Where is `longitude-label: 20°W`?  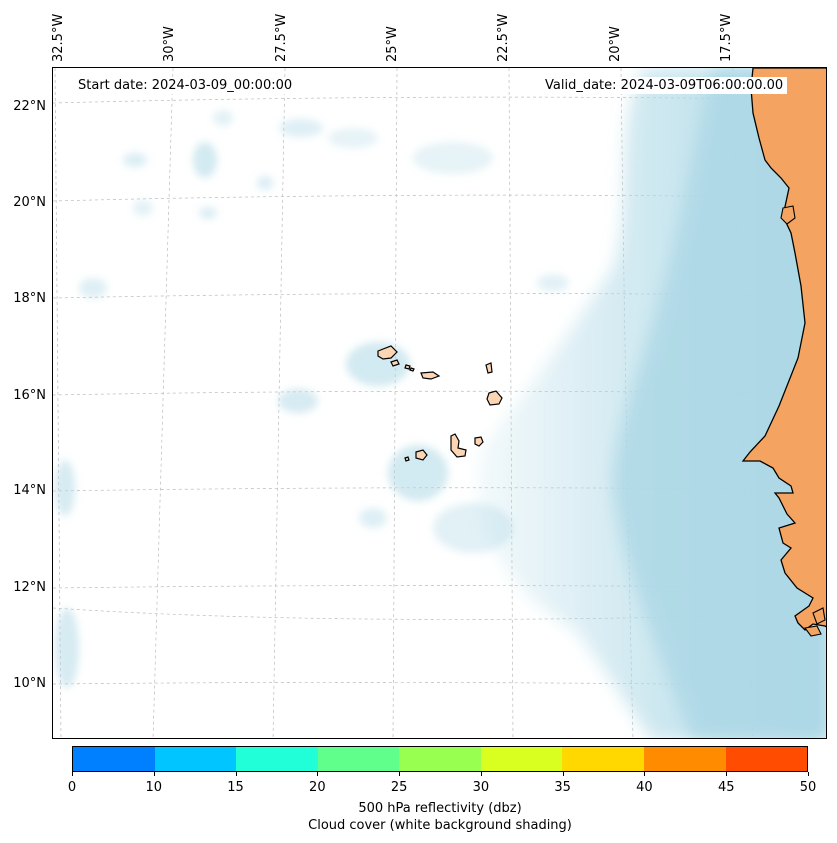
longitude-label: 20°W is located at coordinates (615, 44).